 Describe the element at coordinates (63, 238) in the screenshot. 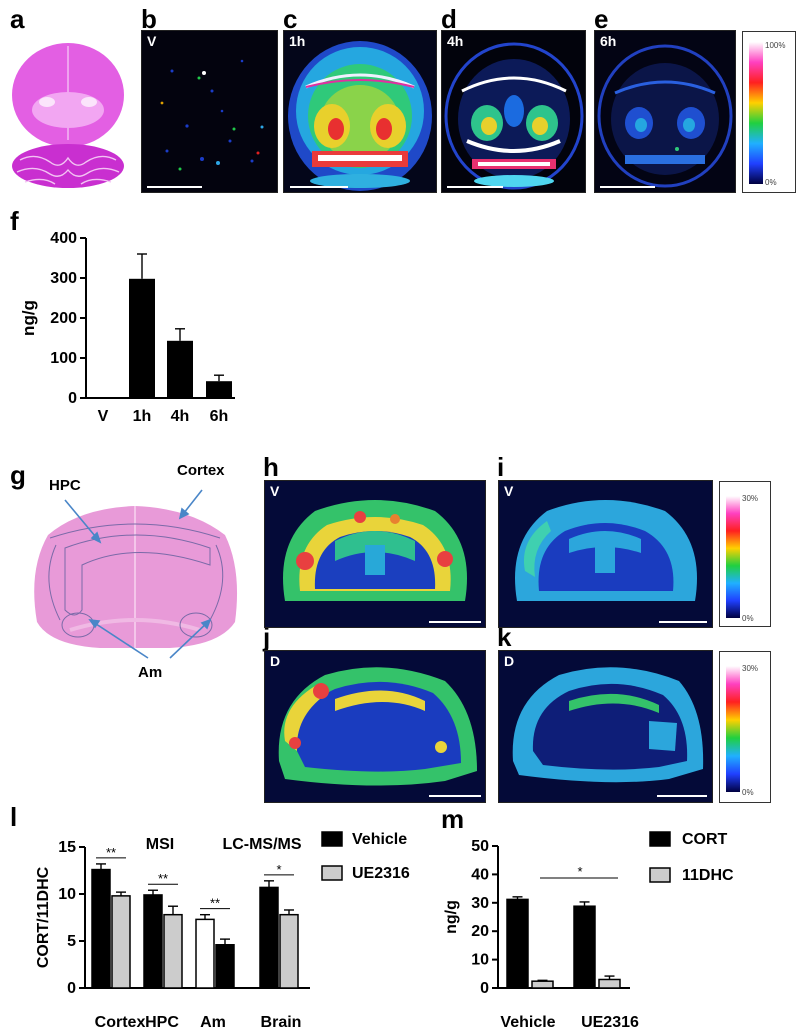

I see `chart-f-y-tick-label: 400` at that location.